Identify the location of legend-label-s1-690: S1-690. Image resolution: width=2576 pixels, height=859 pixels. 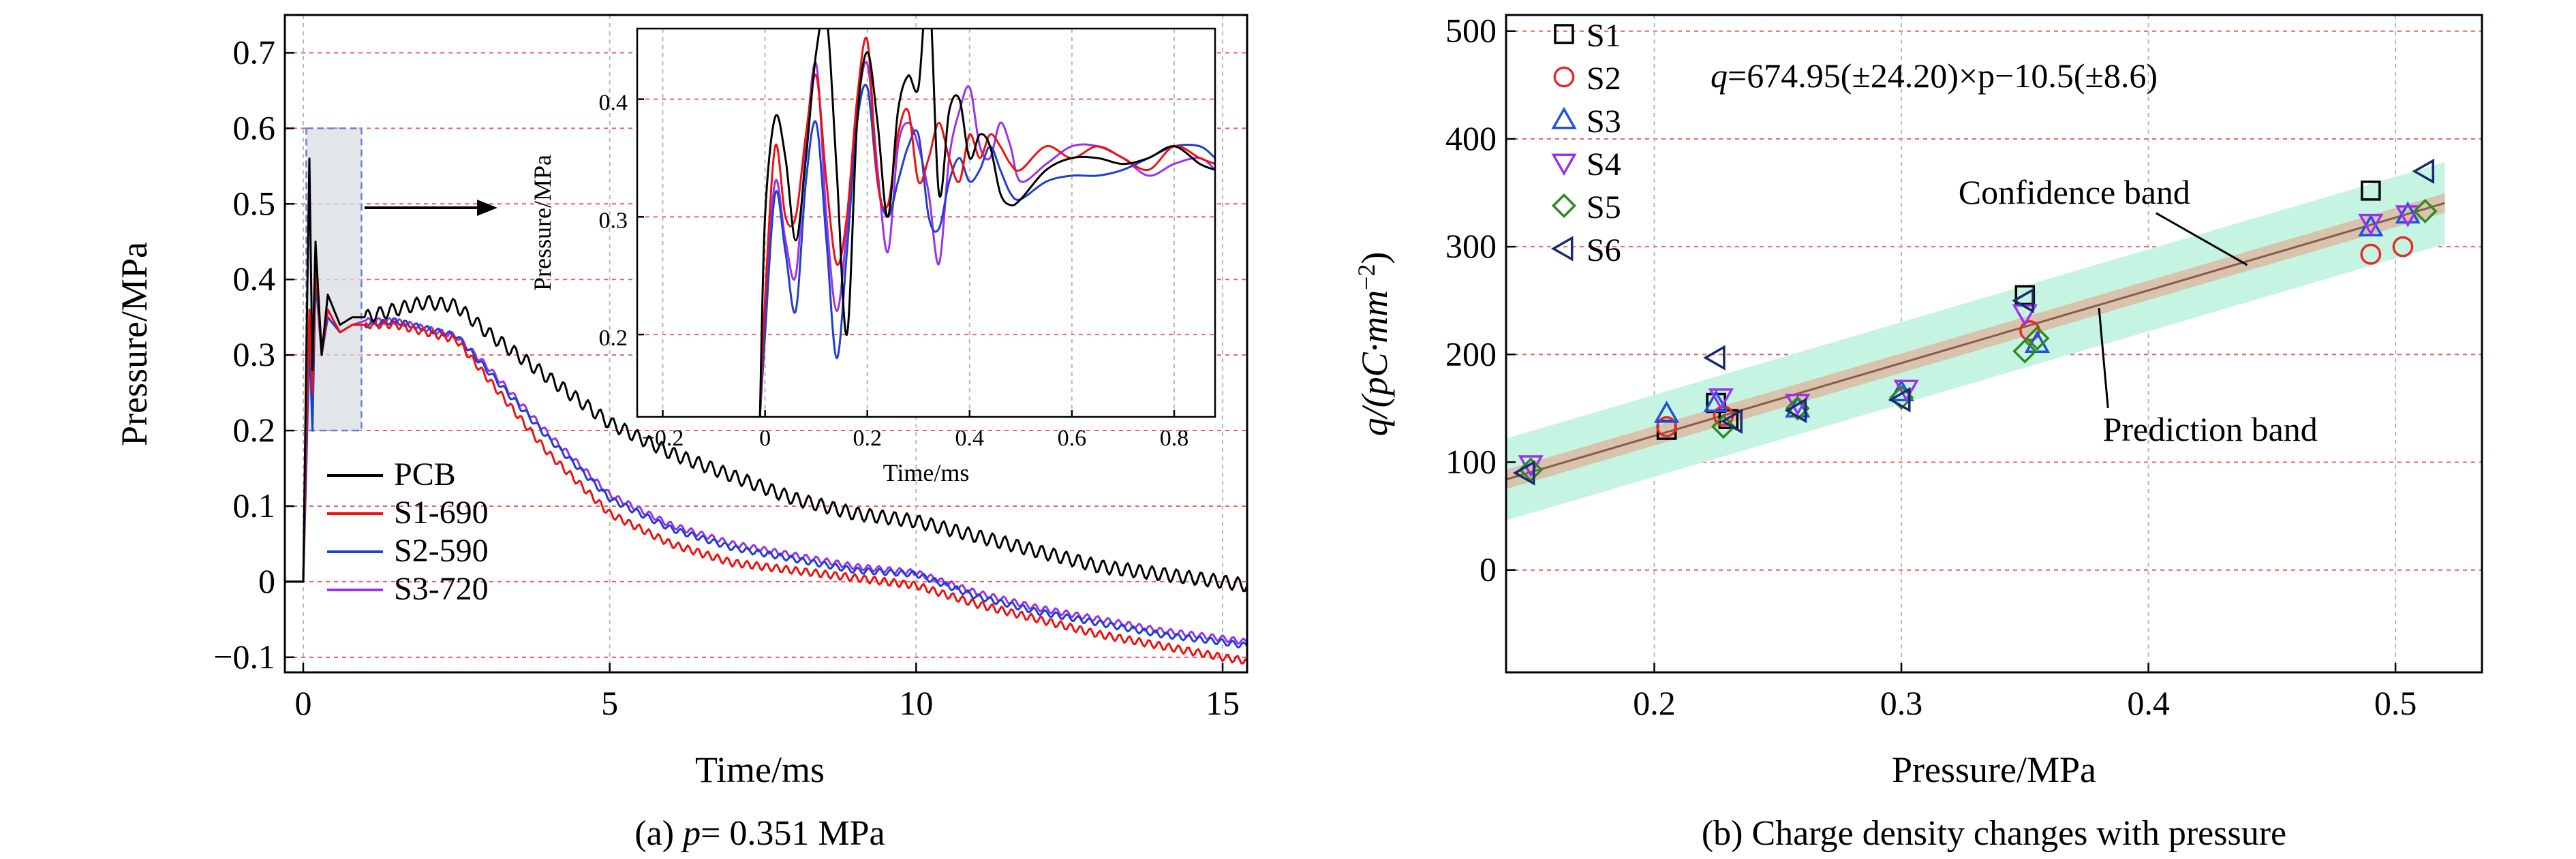
(441, 513).